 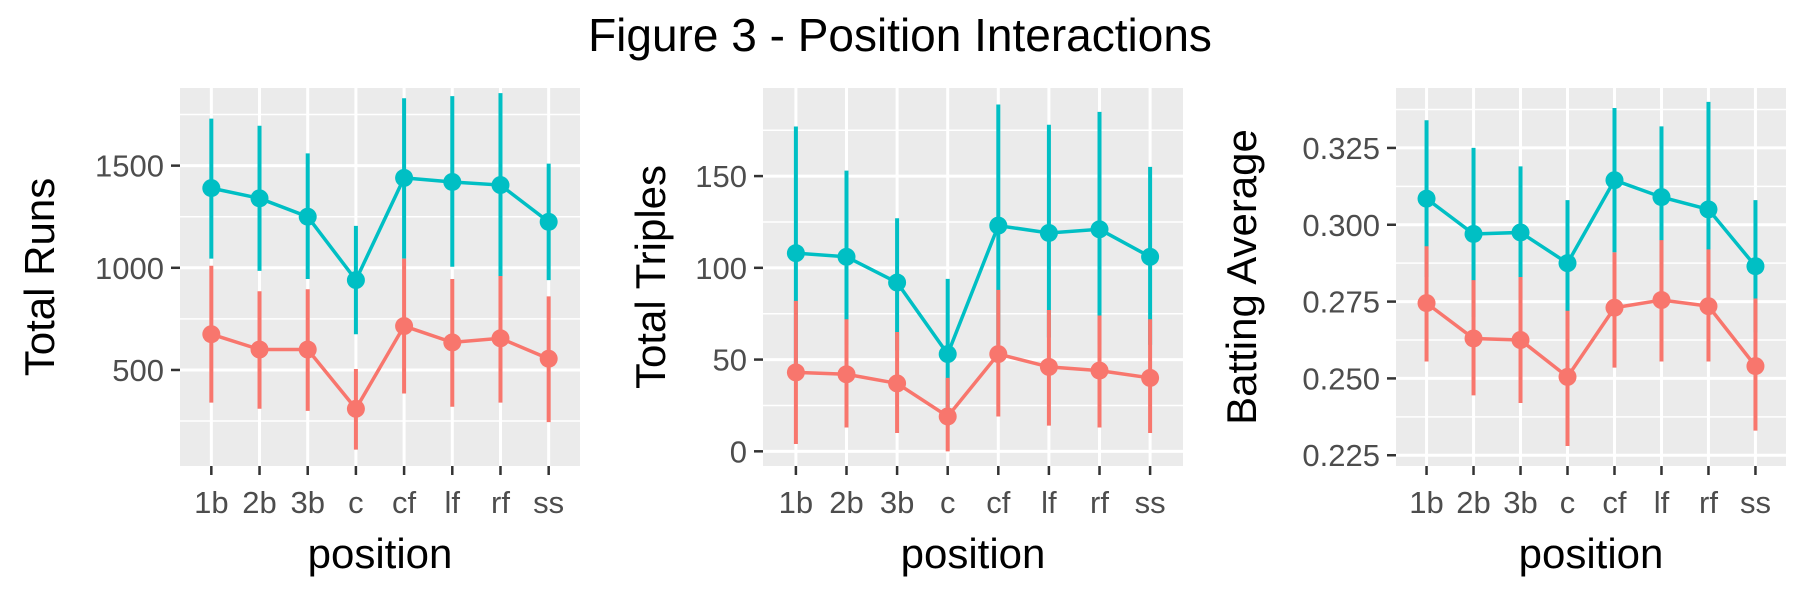 I want to click on y-axis-title: Total Triples, so click(x=650, y=277).